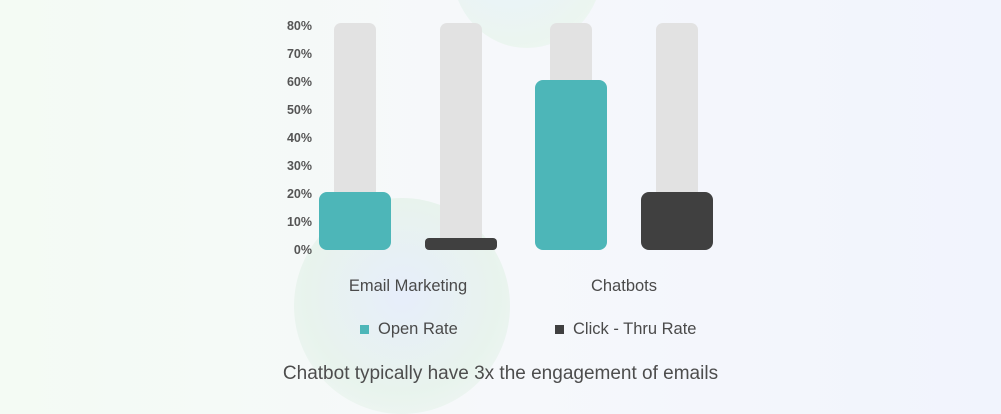  What do you see at coordinates (461, 244) in the screenshot?
I see `bar-email-marketing-click-thru-rate` at bounding box center [461, 244].